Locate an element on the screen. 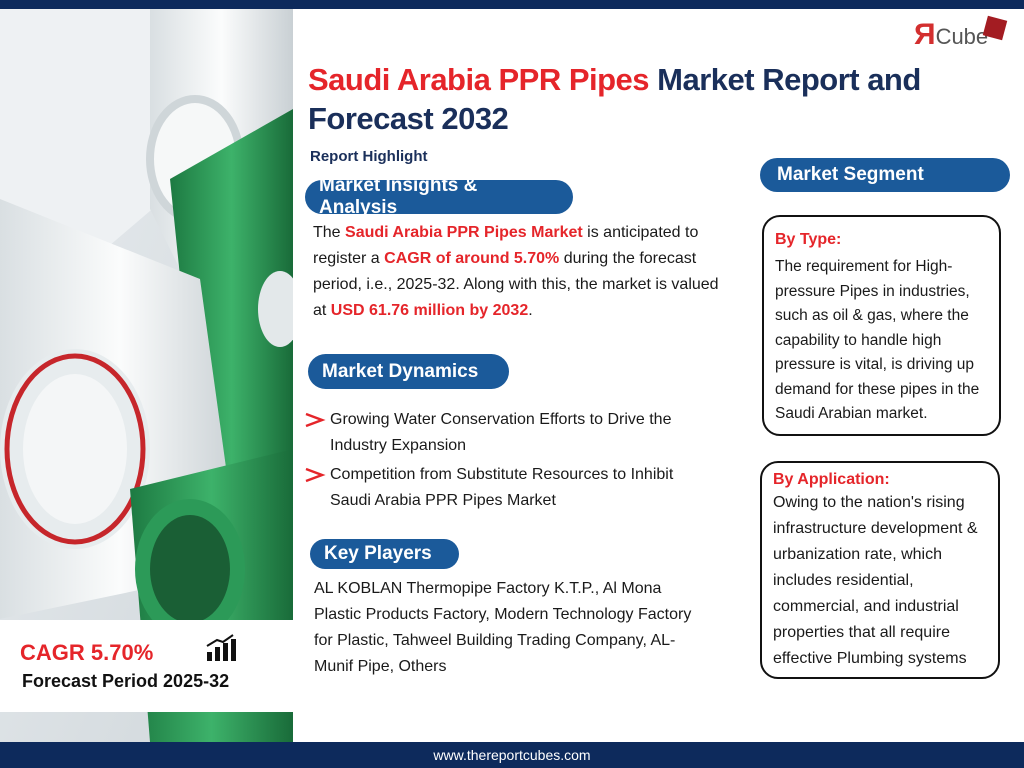 The width and height of the screenshot is (1024, 768). logo-text: Cube is located at coordinates (962, 36).